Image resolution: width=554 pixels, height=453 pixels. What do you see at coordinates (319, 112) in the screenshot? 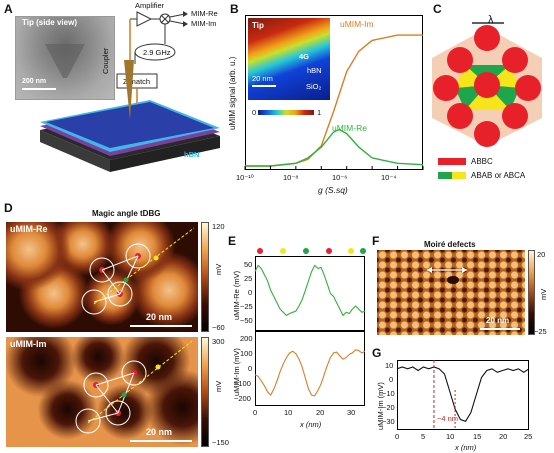
I see `cbar-max: 1` at bounding box center [319, 112].